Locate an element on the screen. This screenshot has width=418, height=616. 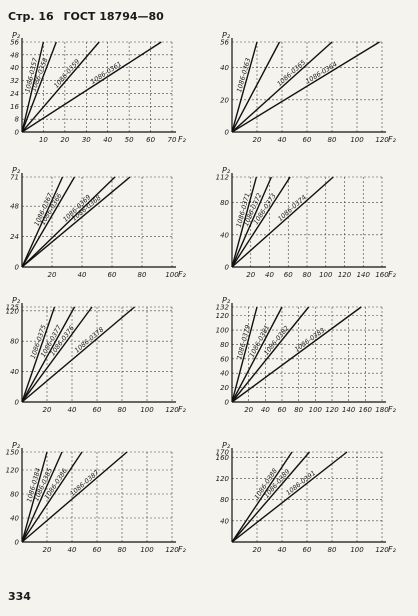
y-tick-label: 100 is located at coordinates (223, 331).